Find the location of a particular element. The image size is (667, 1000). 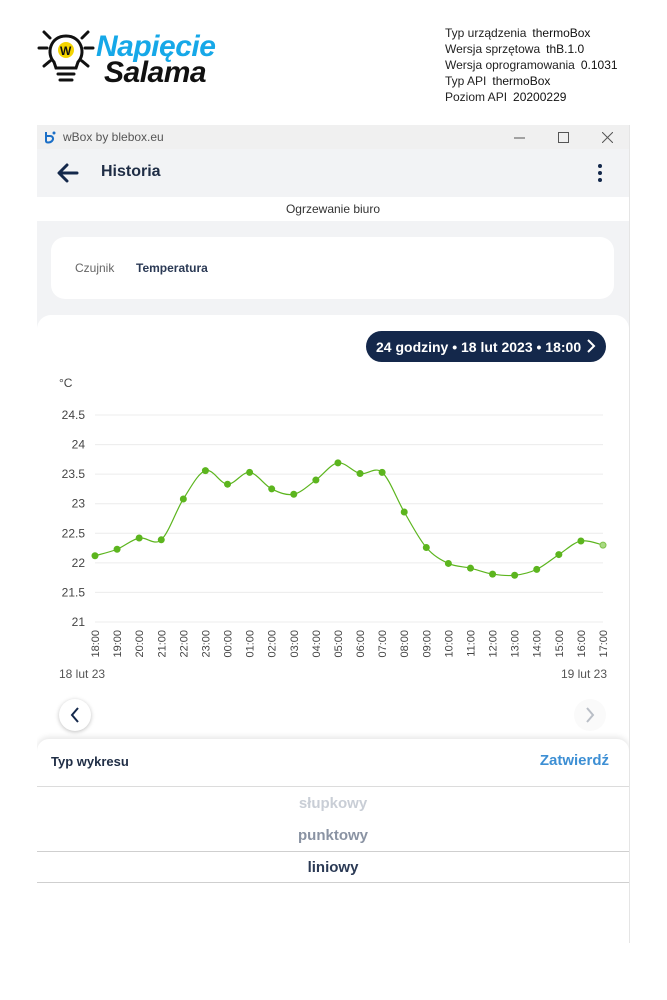

sensor-selector: Czujnik Temperatura is located at coordinates (332, 268).